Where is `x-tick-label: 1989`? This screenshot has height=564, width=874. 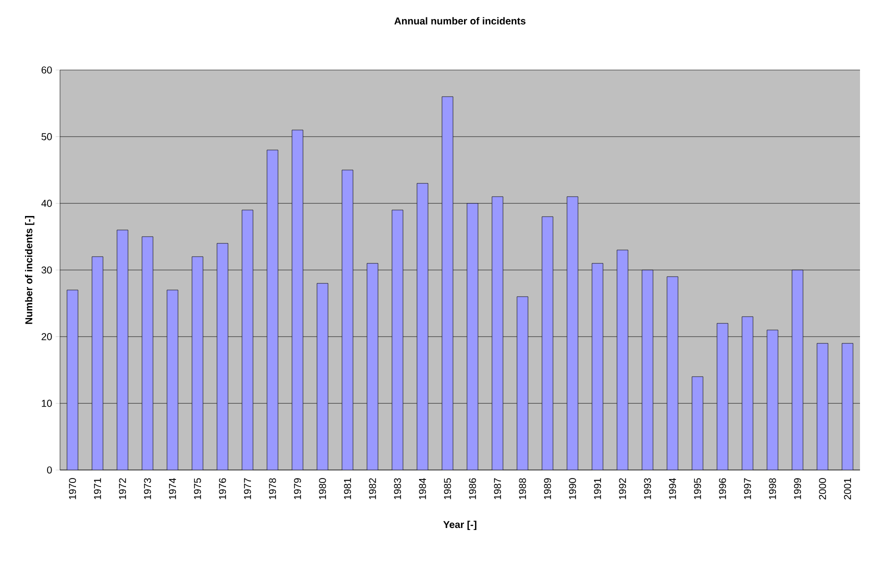 x-tick-label: 1989 is located at coordinates (548, 489).